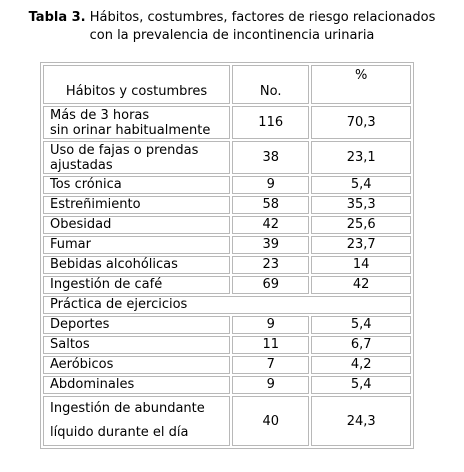 The width and height of the screenshot is (464, 472). I want to click on row-label: Bebidas alcohólicas, so click(137, 265).